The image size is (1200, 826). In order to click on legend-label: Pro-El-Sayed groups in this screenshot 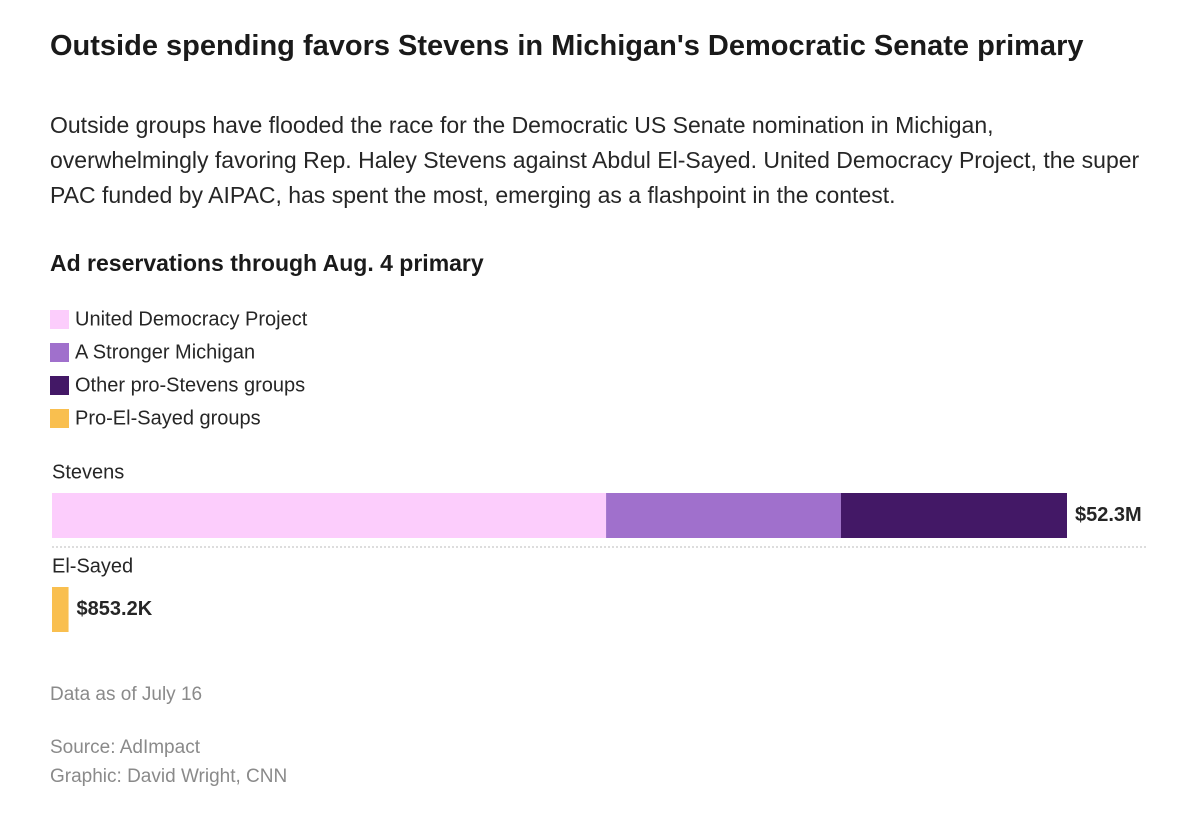, I will do `click(168, 418)`.